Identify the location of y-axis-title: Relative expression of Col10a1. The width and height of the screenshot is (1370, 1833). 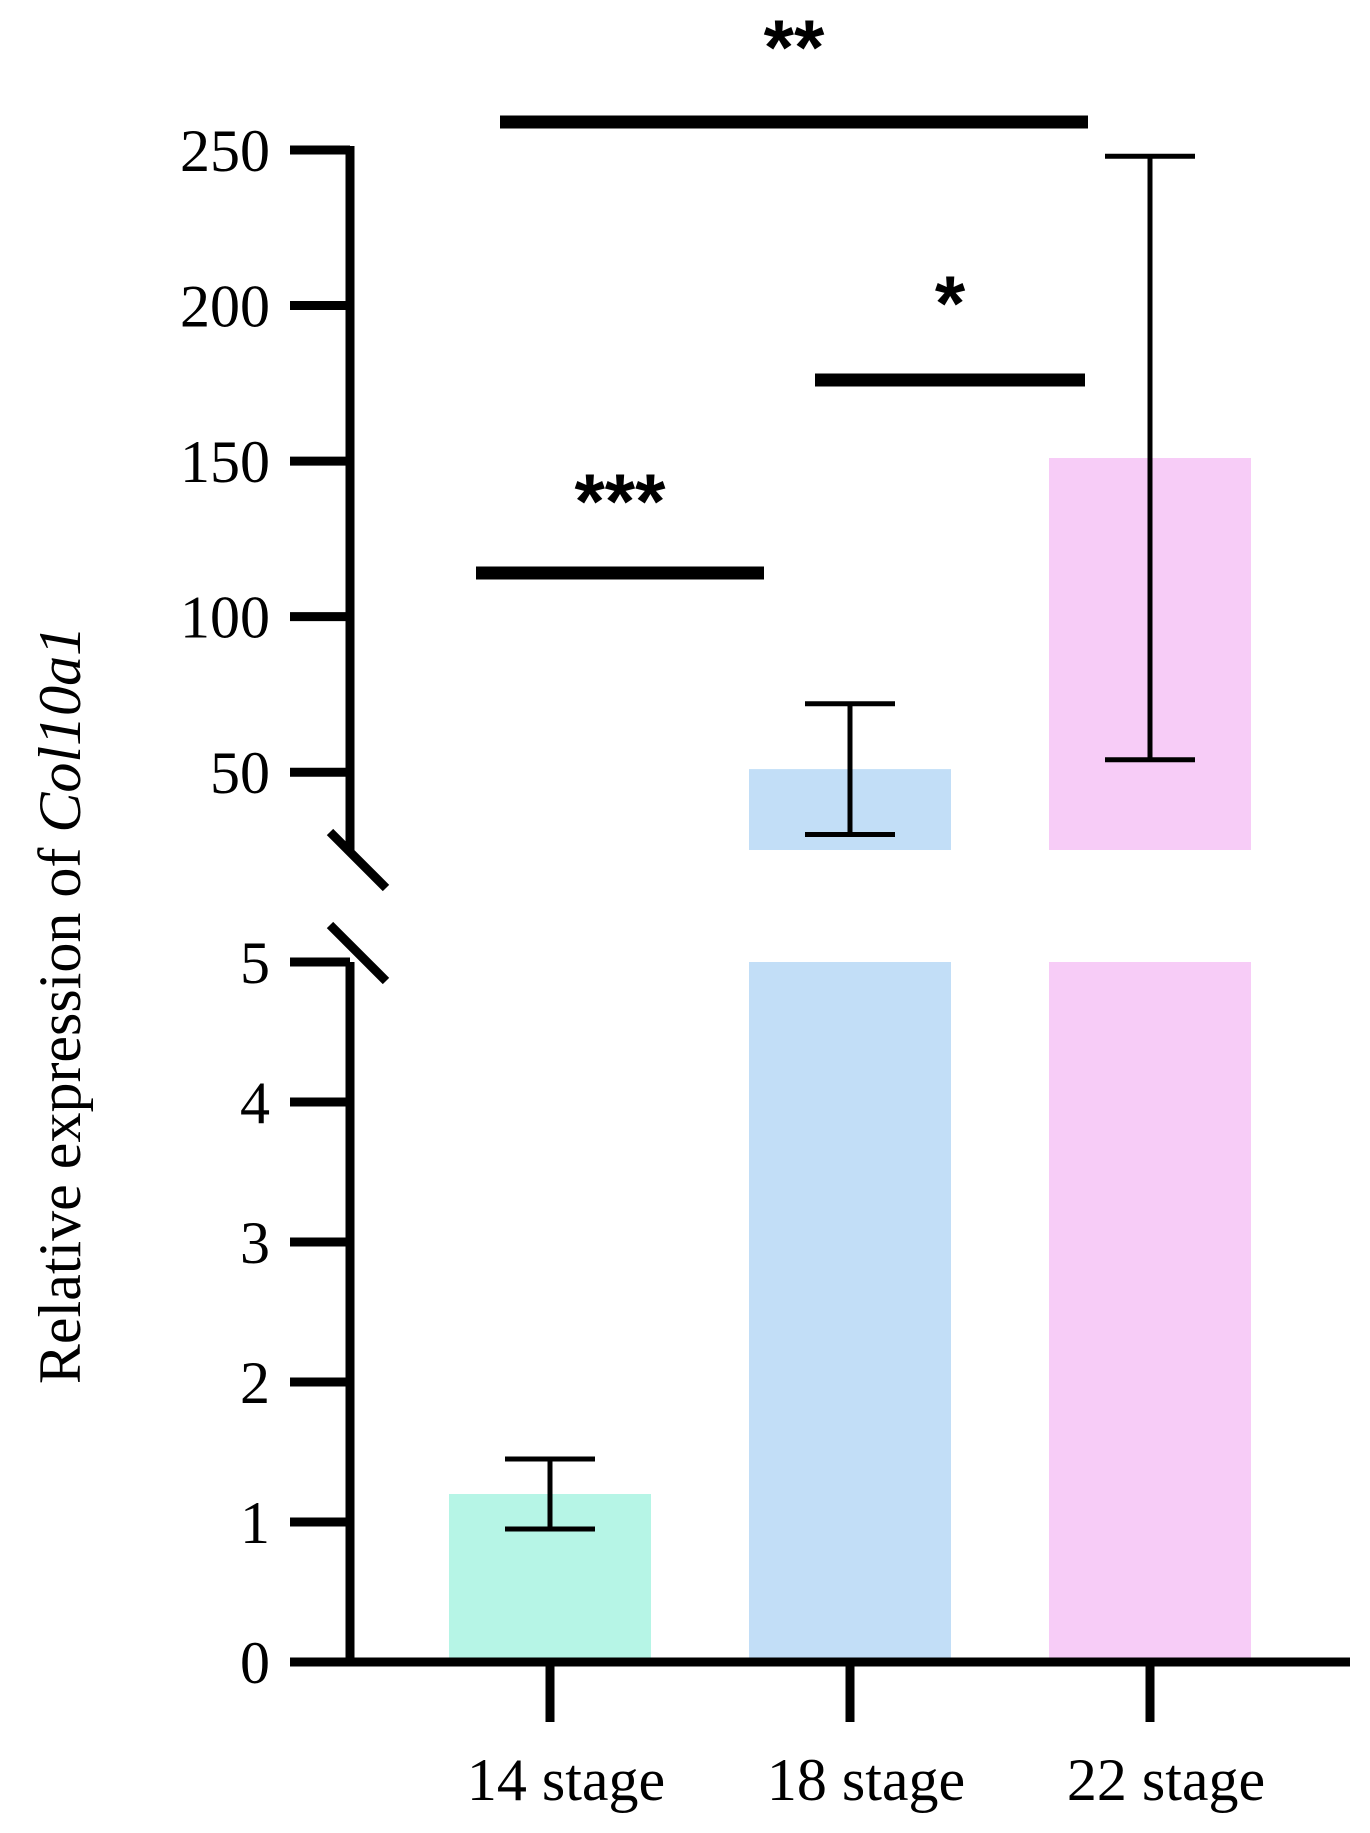
(60, 1005).